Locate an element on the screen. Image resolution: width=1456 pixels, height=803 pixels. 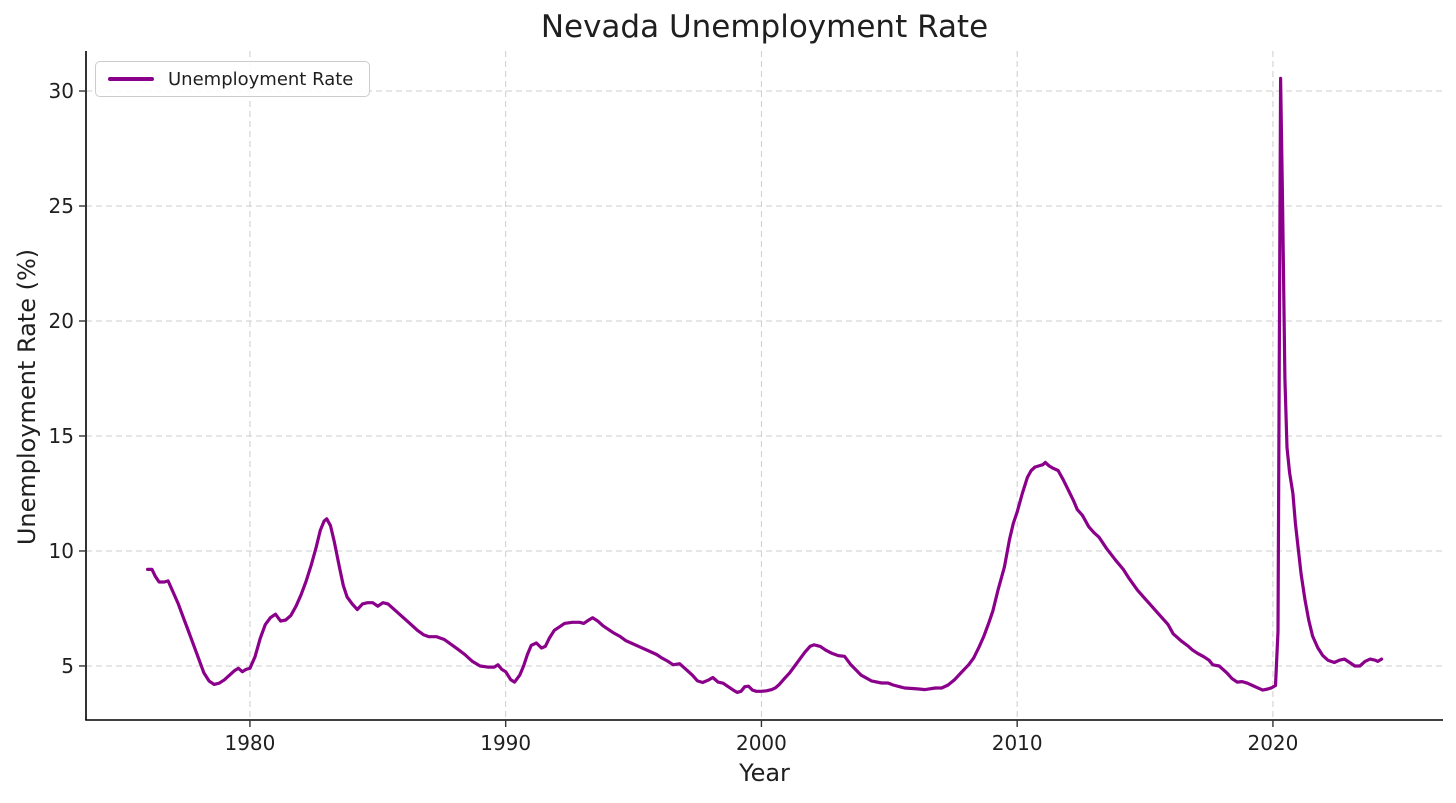
y-tick-label: 10 is located at coordinates (61, 551).